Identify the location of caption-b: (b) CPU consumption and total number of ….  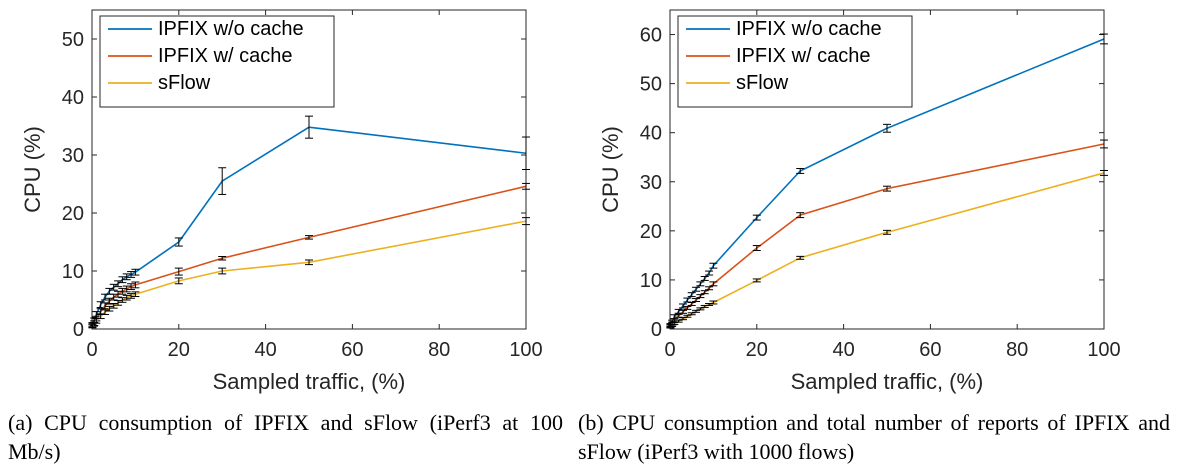
(874, 437).